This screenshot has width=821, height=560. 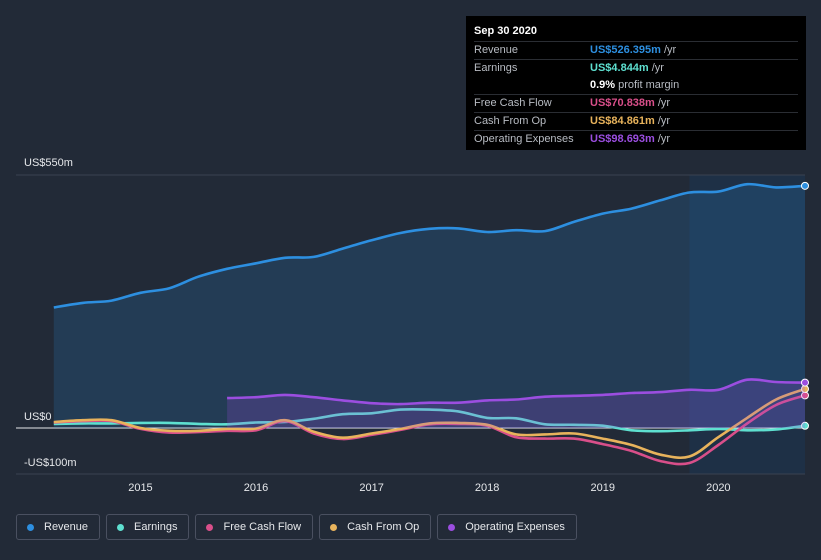 I want to click on legend-item-cash-from-op: Cash From Op, so click(x=375, y=527).